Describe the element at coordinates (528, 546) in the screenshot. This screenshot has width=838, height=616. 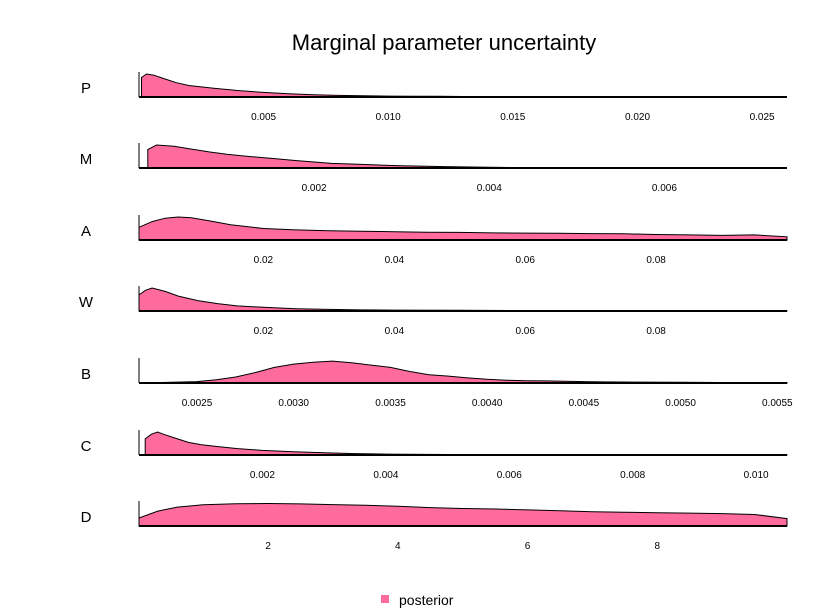
I see `tick-label: 6` at that location.